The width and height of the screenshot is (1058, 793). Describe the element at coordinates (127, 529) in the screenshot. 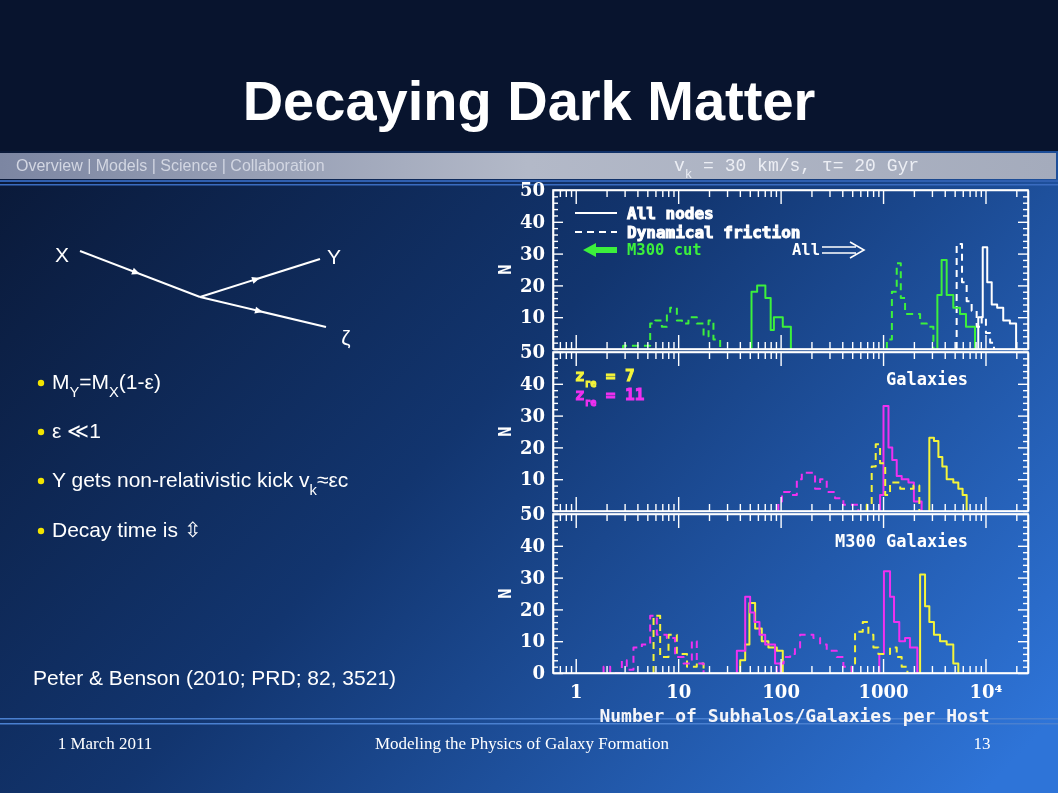

I see `text: Decay time is ⇳` at that location.